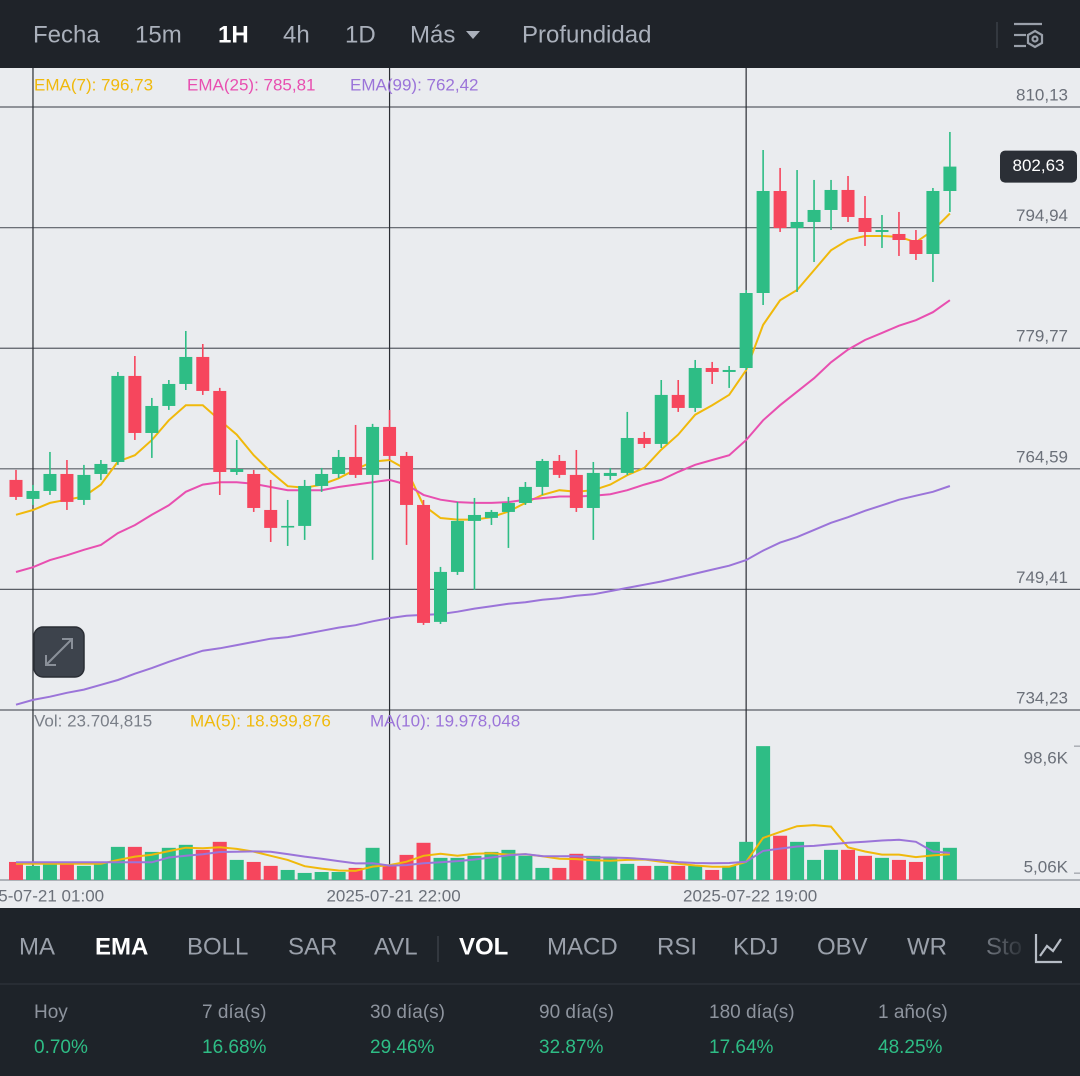 This screenshot has height=1076, width=1080. I want to click on top-bar, so click(540, 34).